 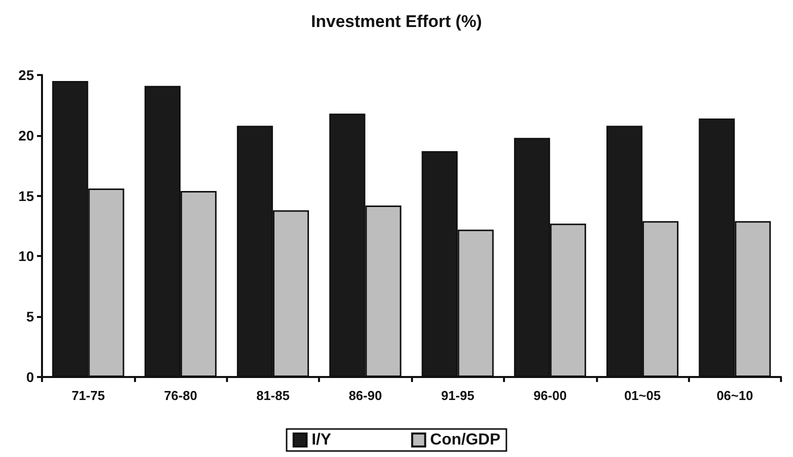 What do you see at coordinates (88, 395) in the screenshot?
I see `x-tick-label: 71-75` at bounding box center [88, 395].